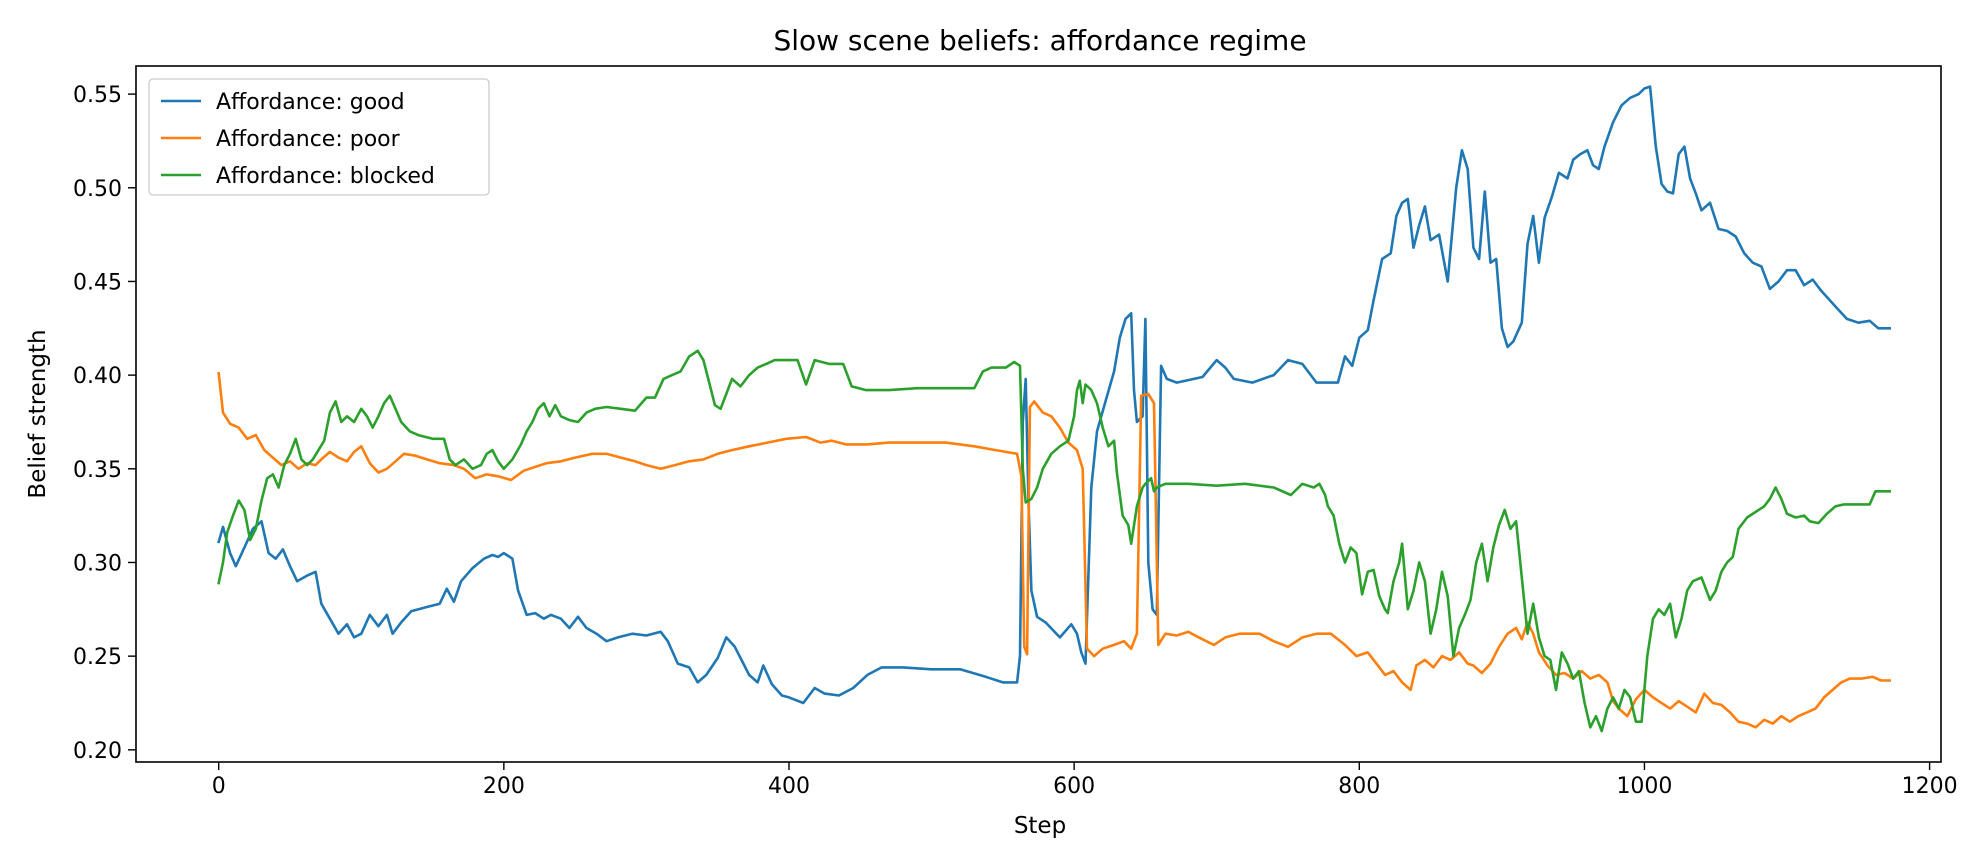 This screenshot has width=1980, height=864. Describe the element at coordinates (1930, 786) in the screenshot. I see `x-tick-label: 1200` at that location.